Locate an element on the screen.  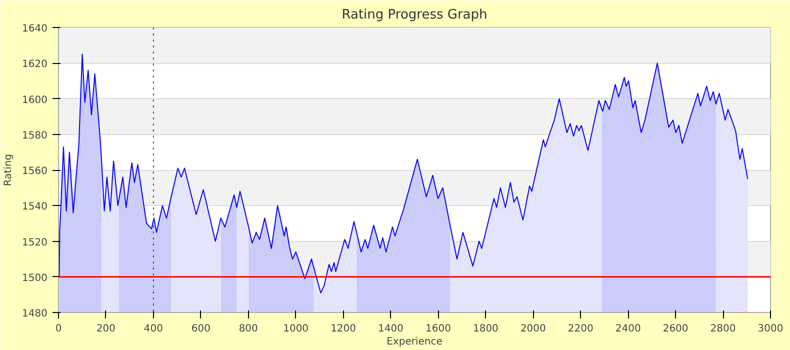
x-tick-label: 0 is located at coordinates (58, 329).